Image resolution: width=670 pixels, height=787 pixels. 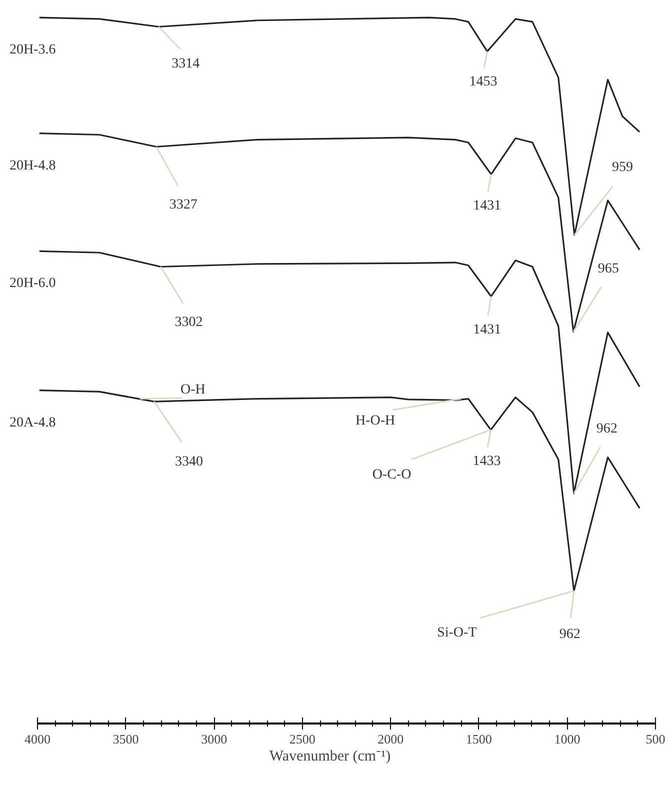 What do you see at coordinates (375, 420) in the screenshot?
I see `annotation: H-O-H` at bounding box center [375, 420].